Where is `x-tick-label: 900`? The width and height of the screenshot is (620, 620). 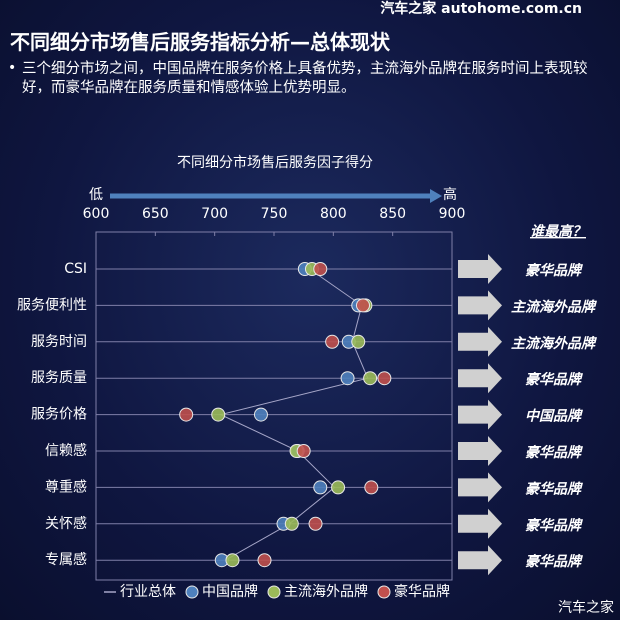
x-tick-label: 900 is located at coordinates (452, 214).